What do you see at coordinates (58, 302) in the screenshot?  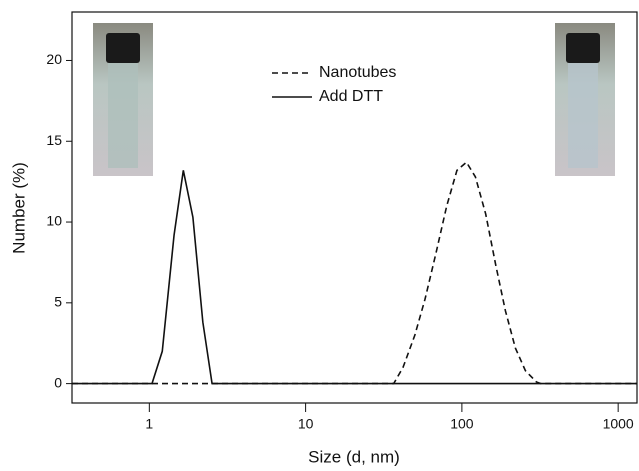 I see `y-tick-label: 5` at bounding box center [58, 302].